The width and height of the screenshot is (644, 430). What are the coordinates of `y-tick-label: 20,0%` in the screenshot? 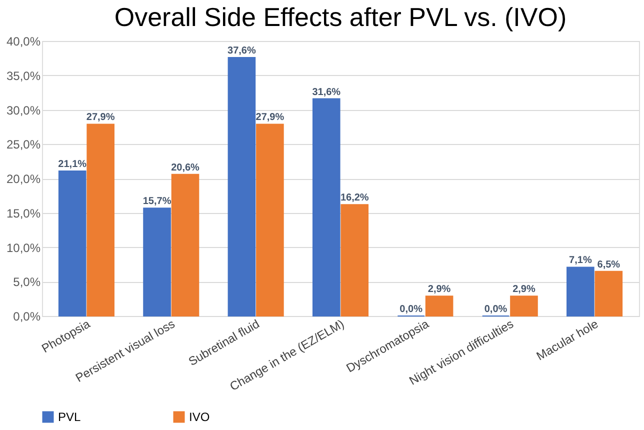 It's located at (23, 179).